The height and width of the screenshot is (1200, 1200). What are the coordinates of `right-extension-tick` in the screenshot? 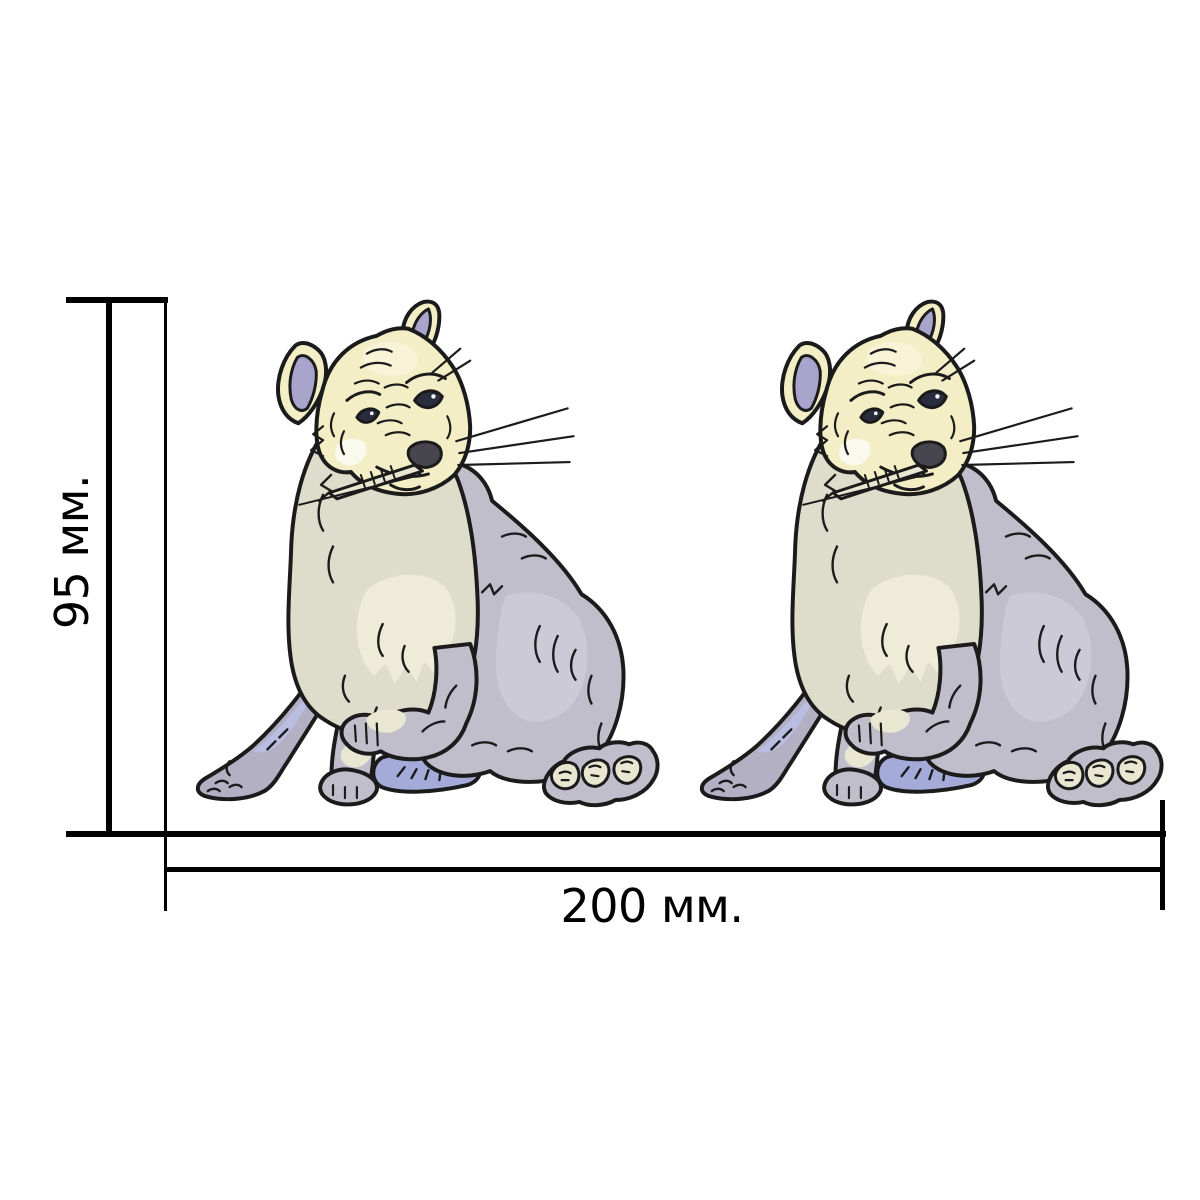 It's located at (1162, 855).